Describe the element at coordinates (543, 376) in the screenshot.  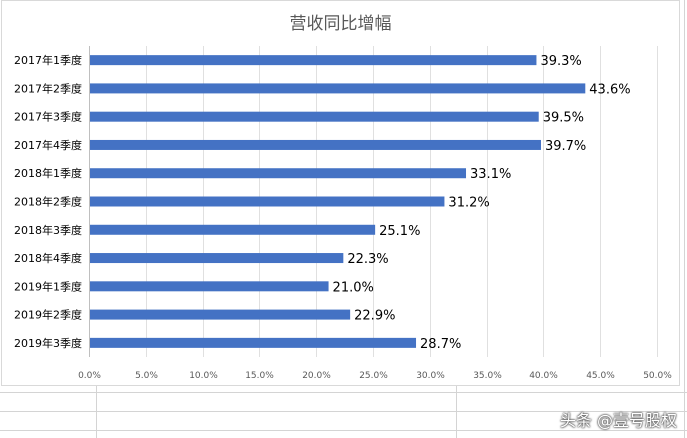
I see `x-tick-label: 40.0%` at that location.